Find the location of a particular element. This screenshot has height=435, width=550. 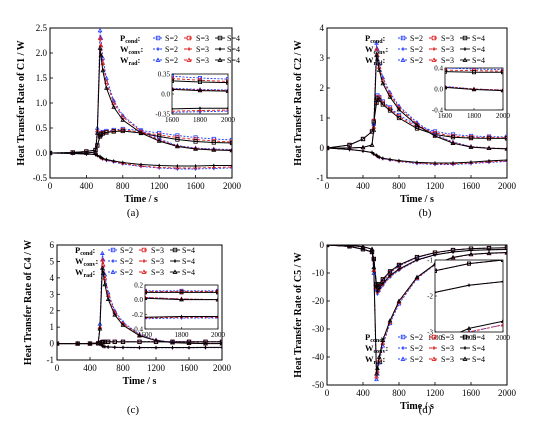

inset-x-tick-label: 1800 is located at coordinates (469, 338).